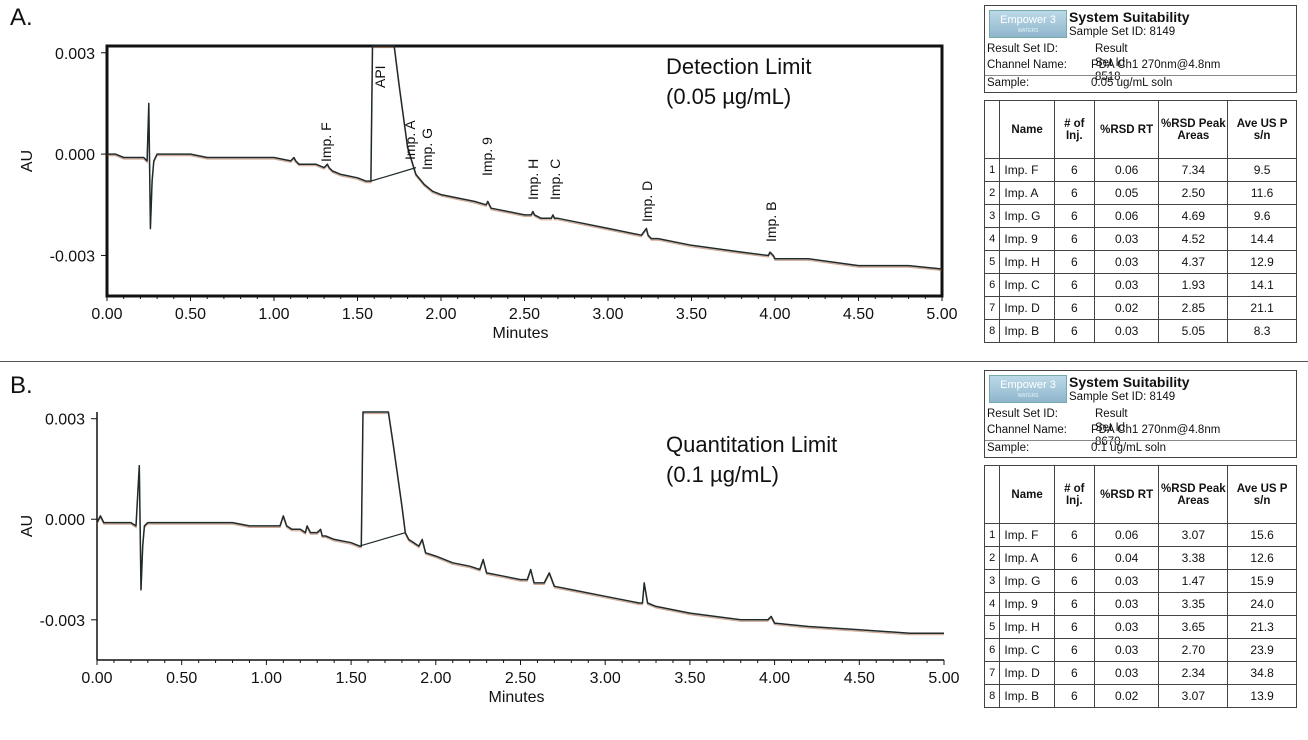 The height and width of the screenshot is (740, 1308). Describe the element at coordinates (1193, 535) in the screenshot. I see `table-cell: 3.07` at that location.